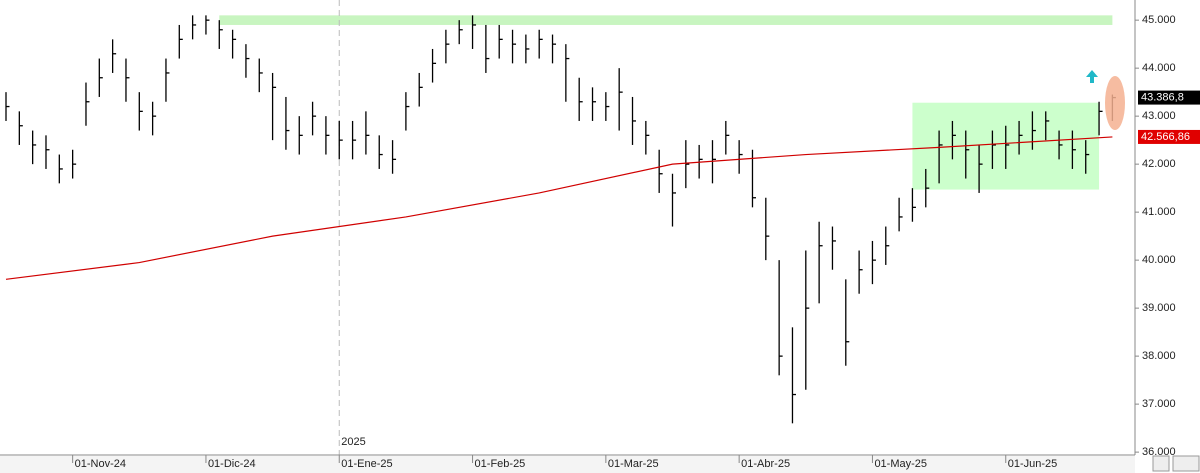 The width and height of the screenshot is (1200, 473). What do you see at coordinates (666, 20) in the screenshot?
I see `zone` at bounding box center [666, 20].